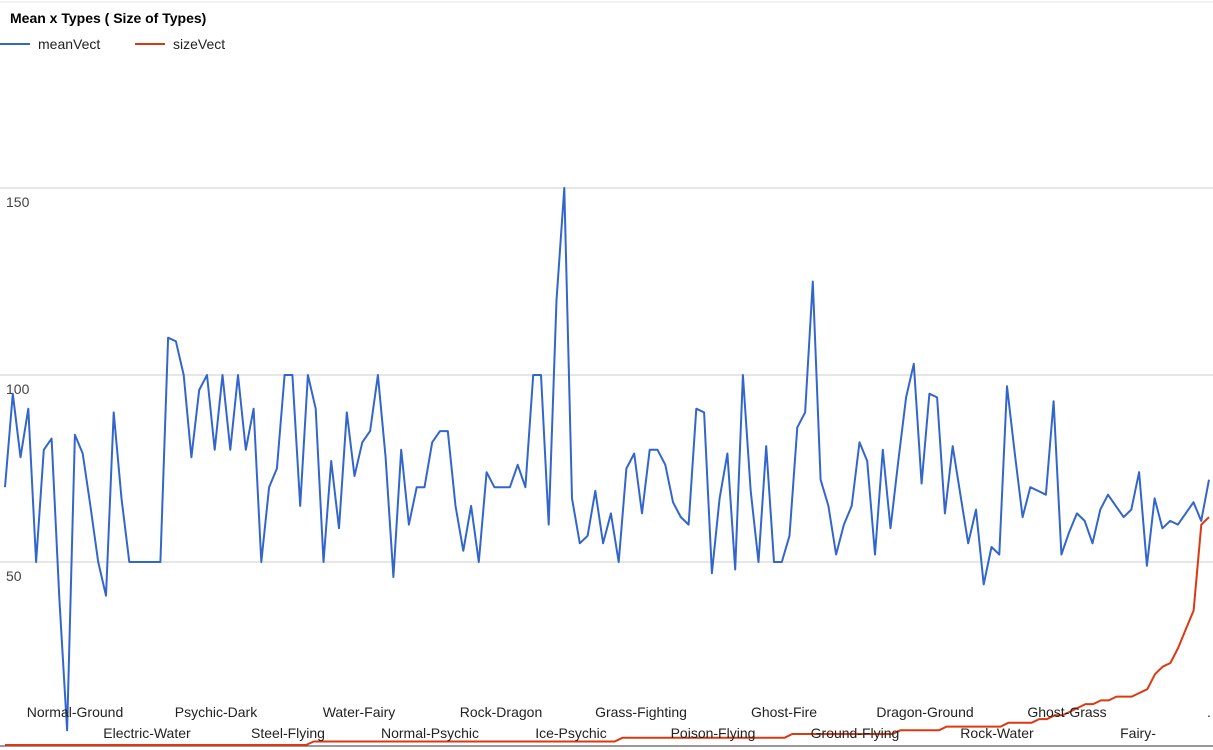  I want to click on x-tick-label: Ghost-Fire, so click(784, 712).